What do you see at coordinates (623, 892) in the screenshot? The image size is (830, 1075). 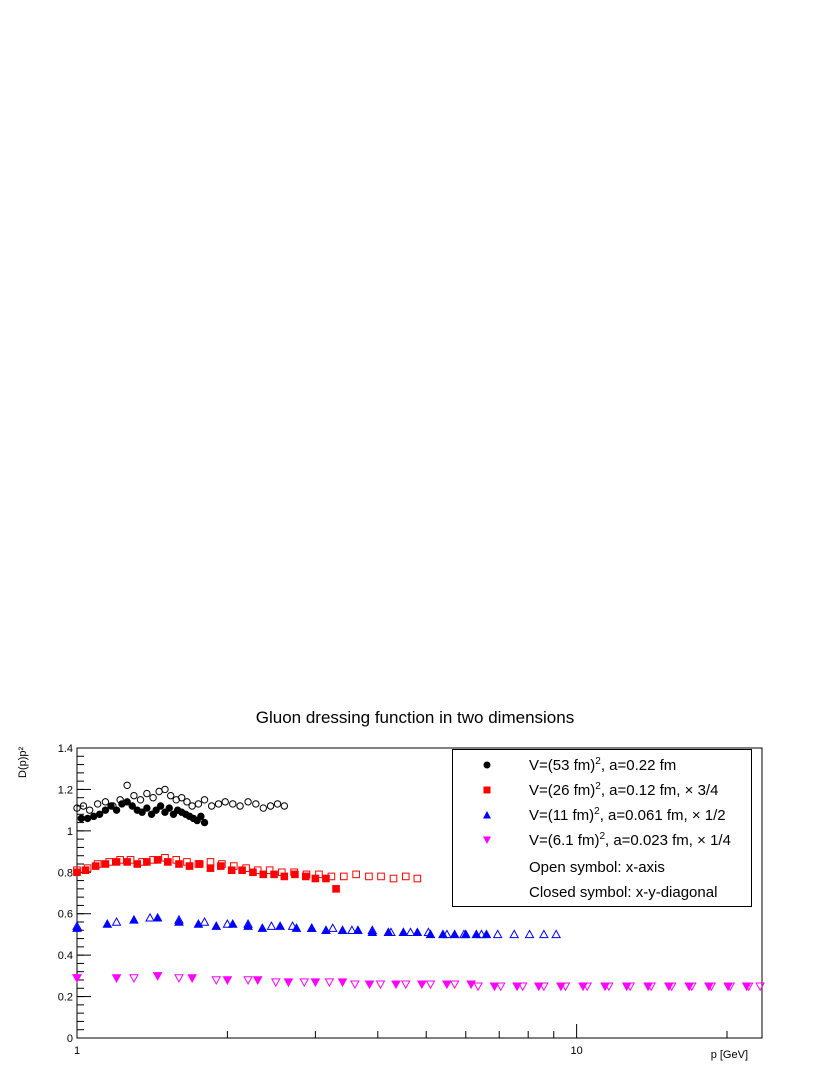 I see `legend-note-closed-text: Closed symbol: x-y-diagonal` at bounding box center [623, 892].